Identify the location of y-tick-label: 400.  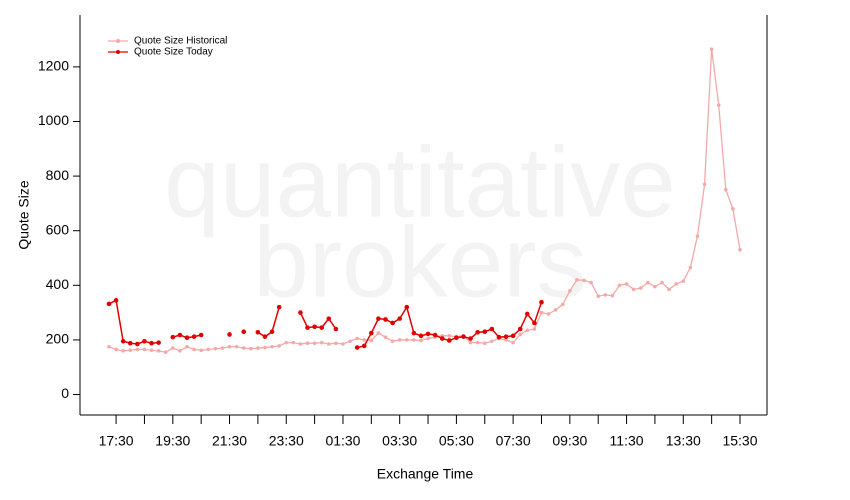
(58, 284).